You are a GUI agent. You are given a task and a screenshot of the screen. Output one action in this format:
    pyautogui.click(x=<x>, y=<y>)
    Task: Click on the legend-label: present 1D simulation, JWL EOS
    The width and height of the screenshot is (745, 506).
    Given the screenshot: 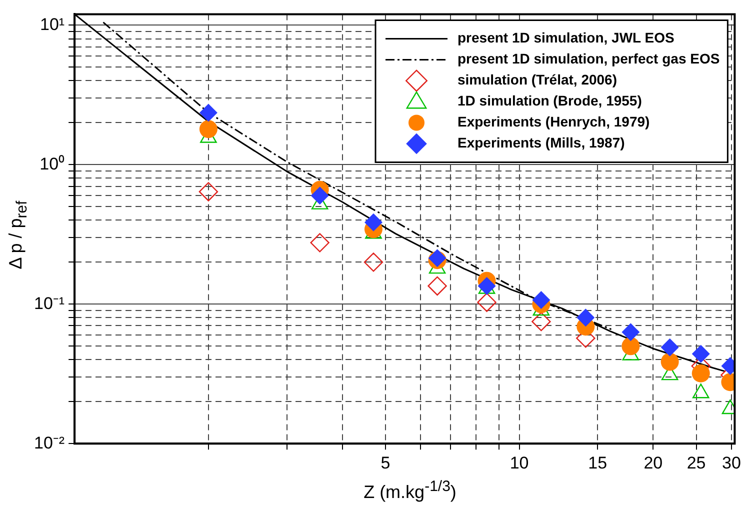 What is the action you would take?
    pyautogui.click(x=566, y=38)
    